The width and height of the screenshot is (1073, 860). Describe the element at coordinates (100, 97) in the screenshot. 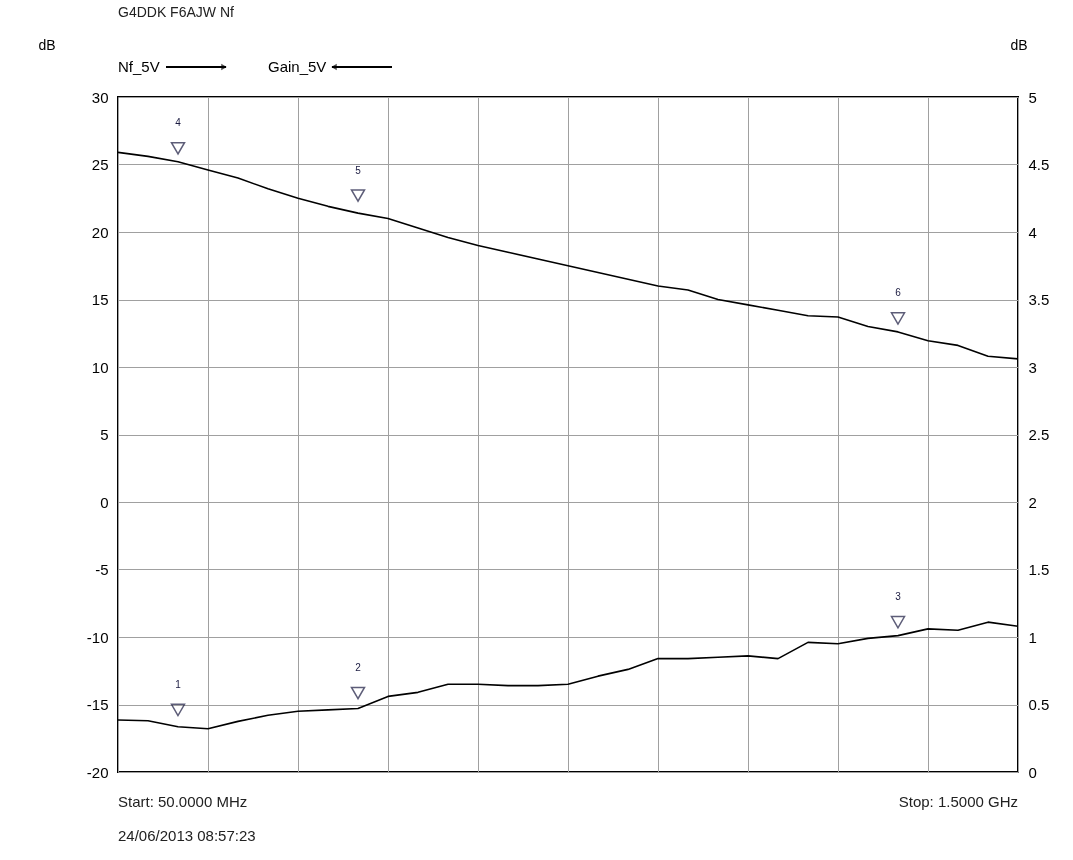

I see `y-tick-label: 30` at that location.